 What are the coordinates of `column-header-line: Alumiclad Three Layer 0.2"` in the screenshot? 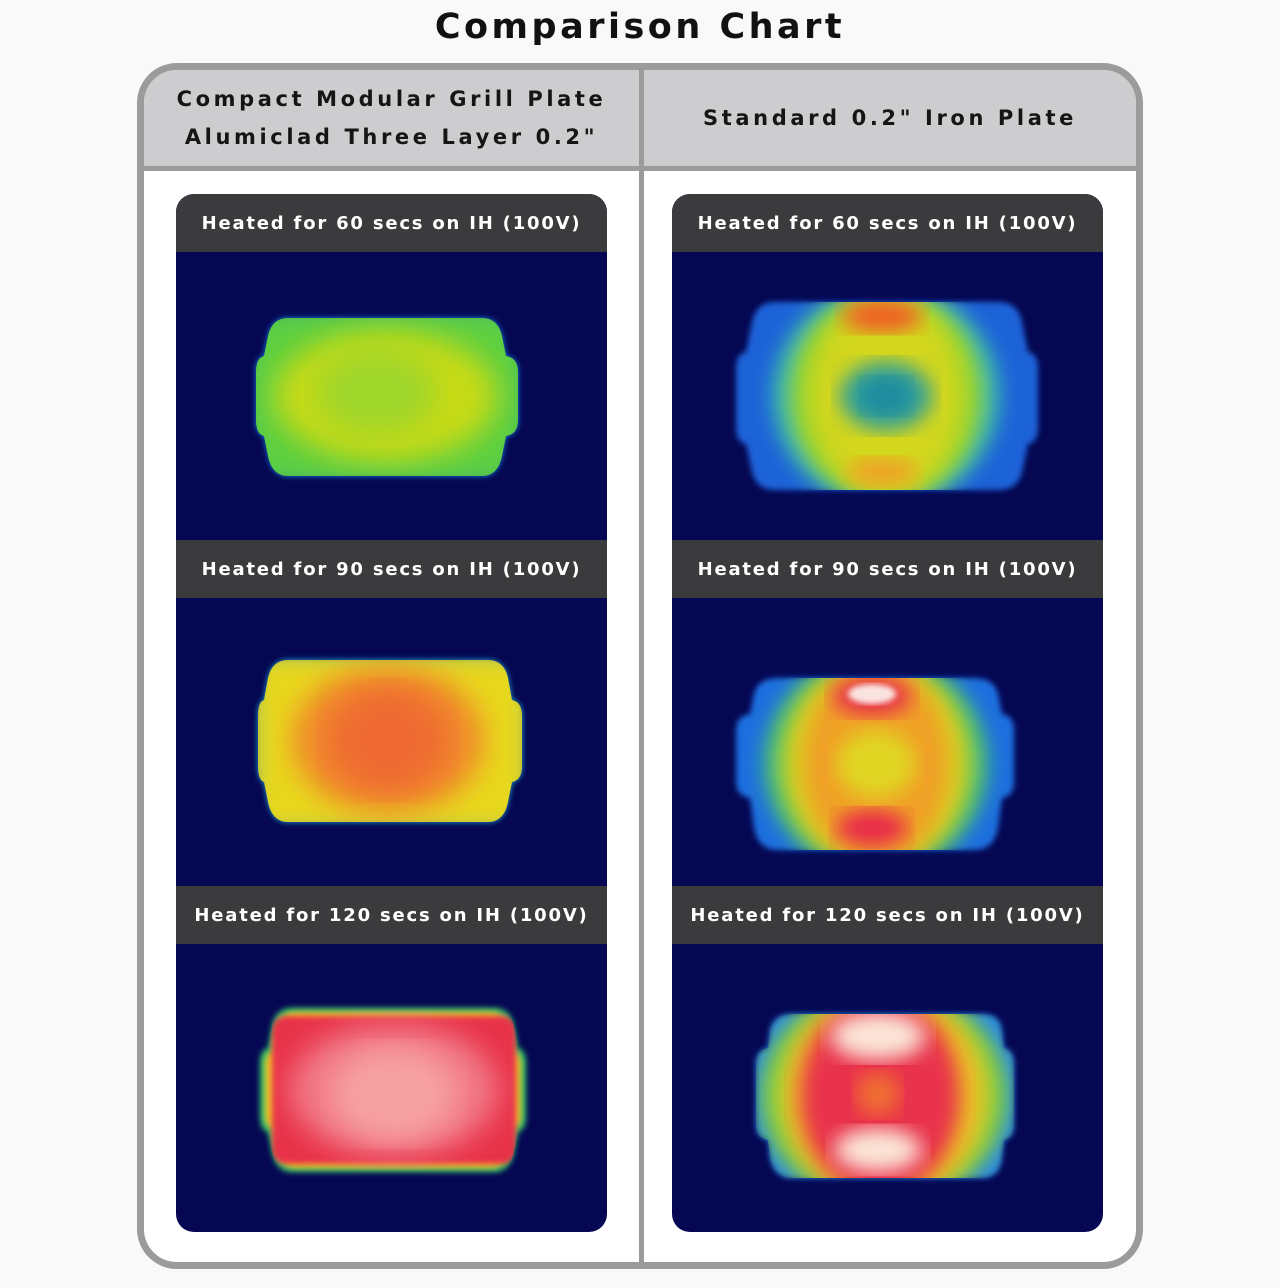 It's located at (391, 137).